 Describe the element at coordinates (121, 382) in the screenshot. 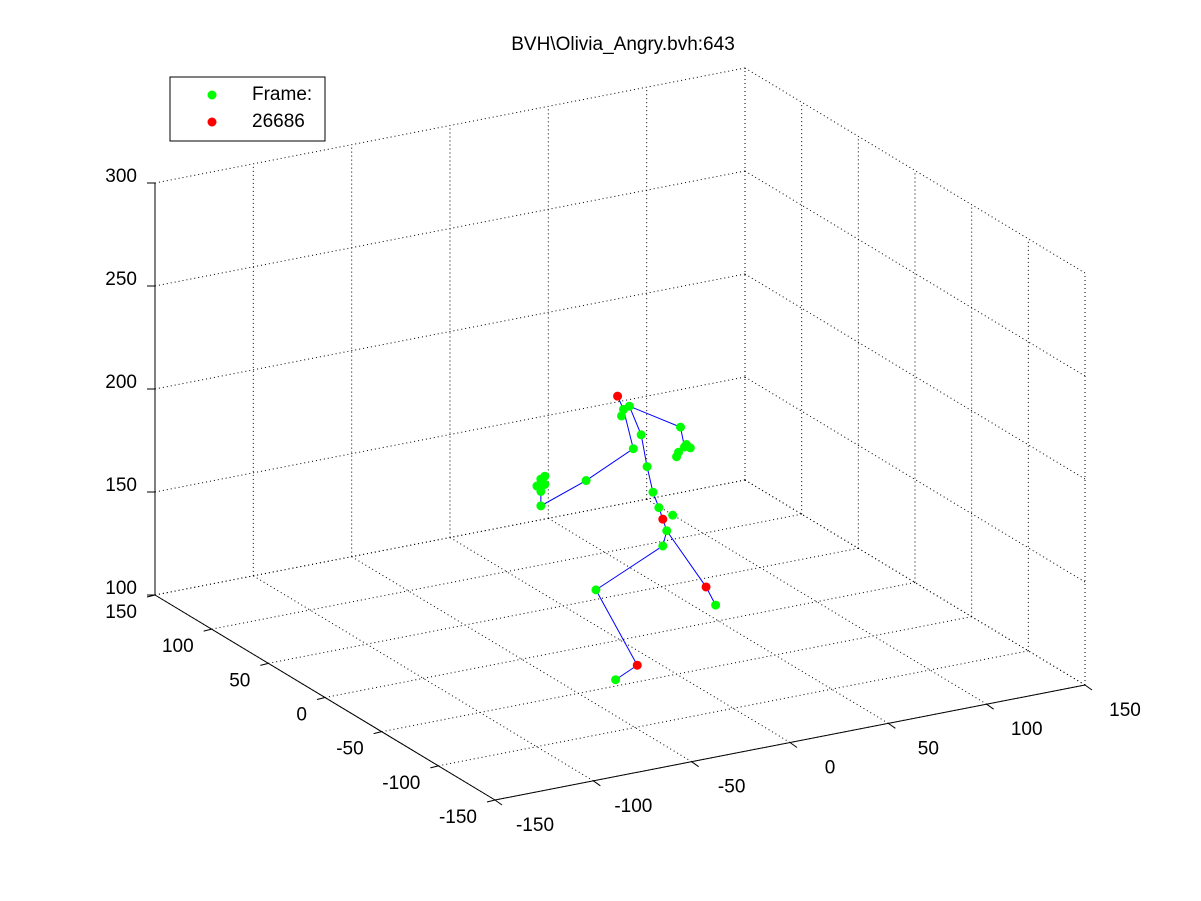

I see `z-tick-label: 200` at that location.